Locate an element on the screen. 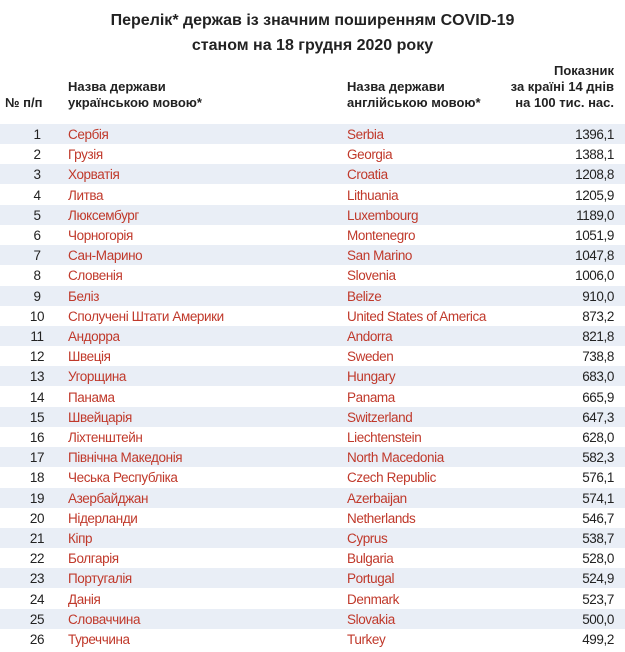  country-ukrainian: Сполучені Штати Америки is located at coordinates (146, 316).